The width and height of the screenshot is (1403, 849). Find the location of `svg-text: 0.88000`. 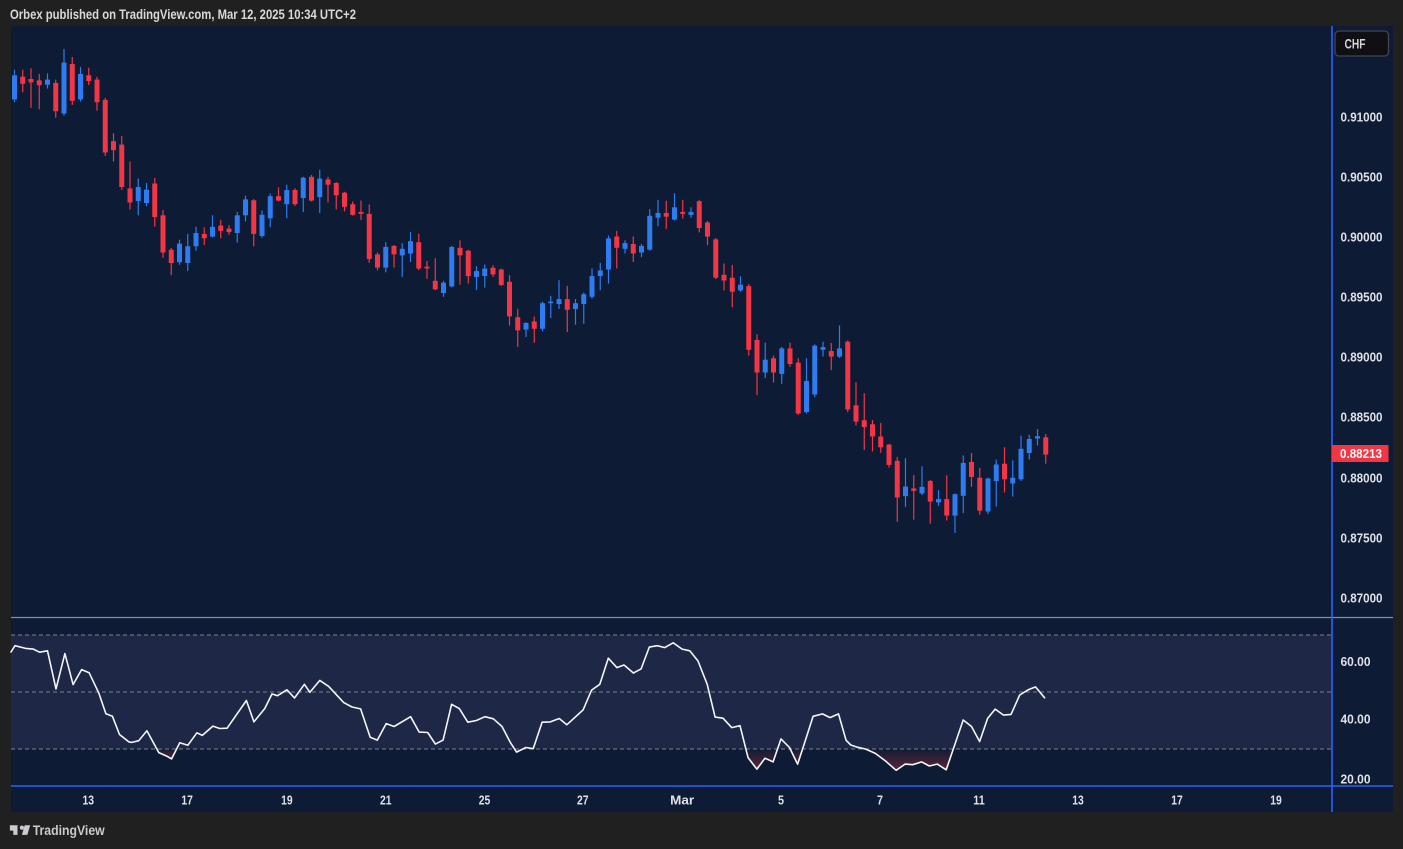

svg-text: 0.88000 is located at coordinates (1362, 478).